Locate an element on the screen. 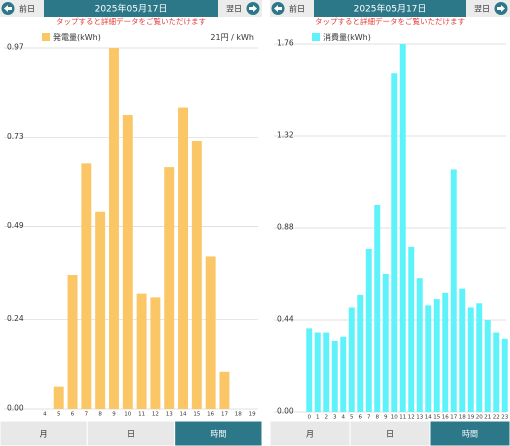  x-tick-label: 1 is located at coordinates (318, 418).